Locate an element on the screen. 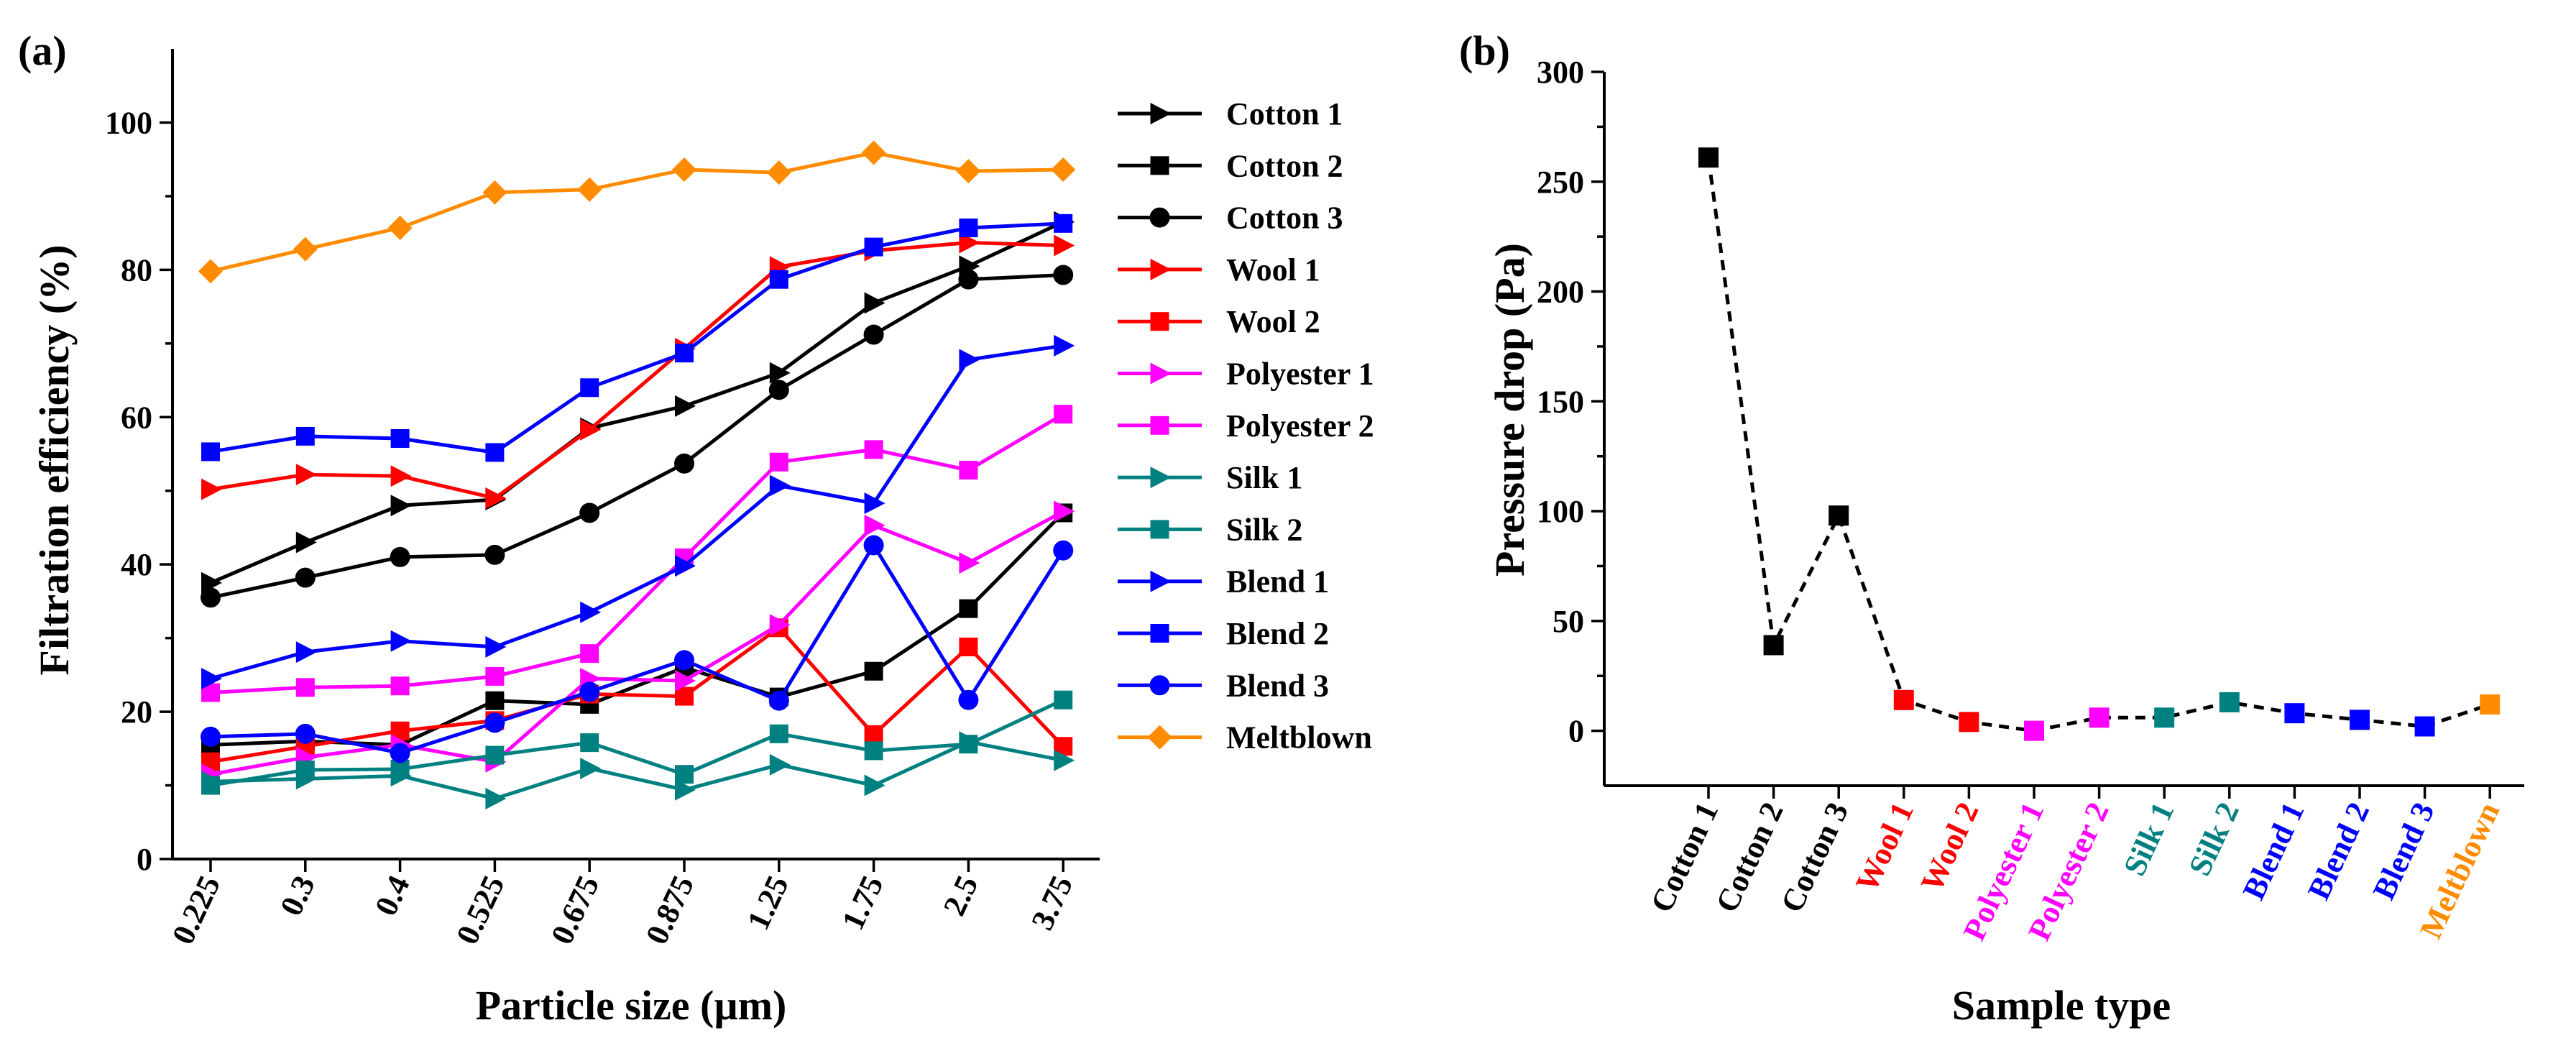 This screenshot has width=2576, height=1056. legend-item-polyester-1: Polyester 1 is located at coordinates (1246, 375).